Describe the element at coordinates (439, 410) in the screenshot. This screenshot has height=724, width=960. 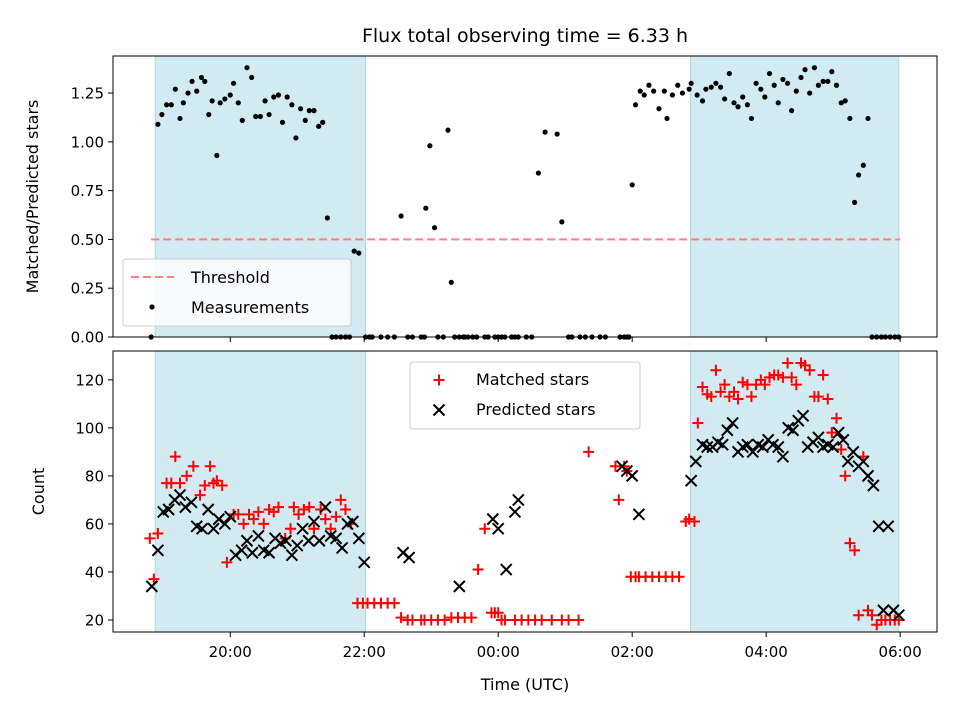
I see `predicted-legend-swatch` at that location.